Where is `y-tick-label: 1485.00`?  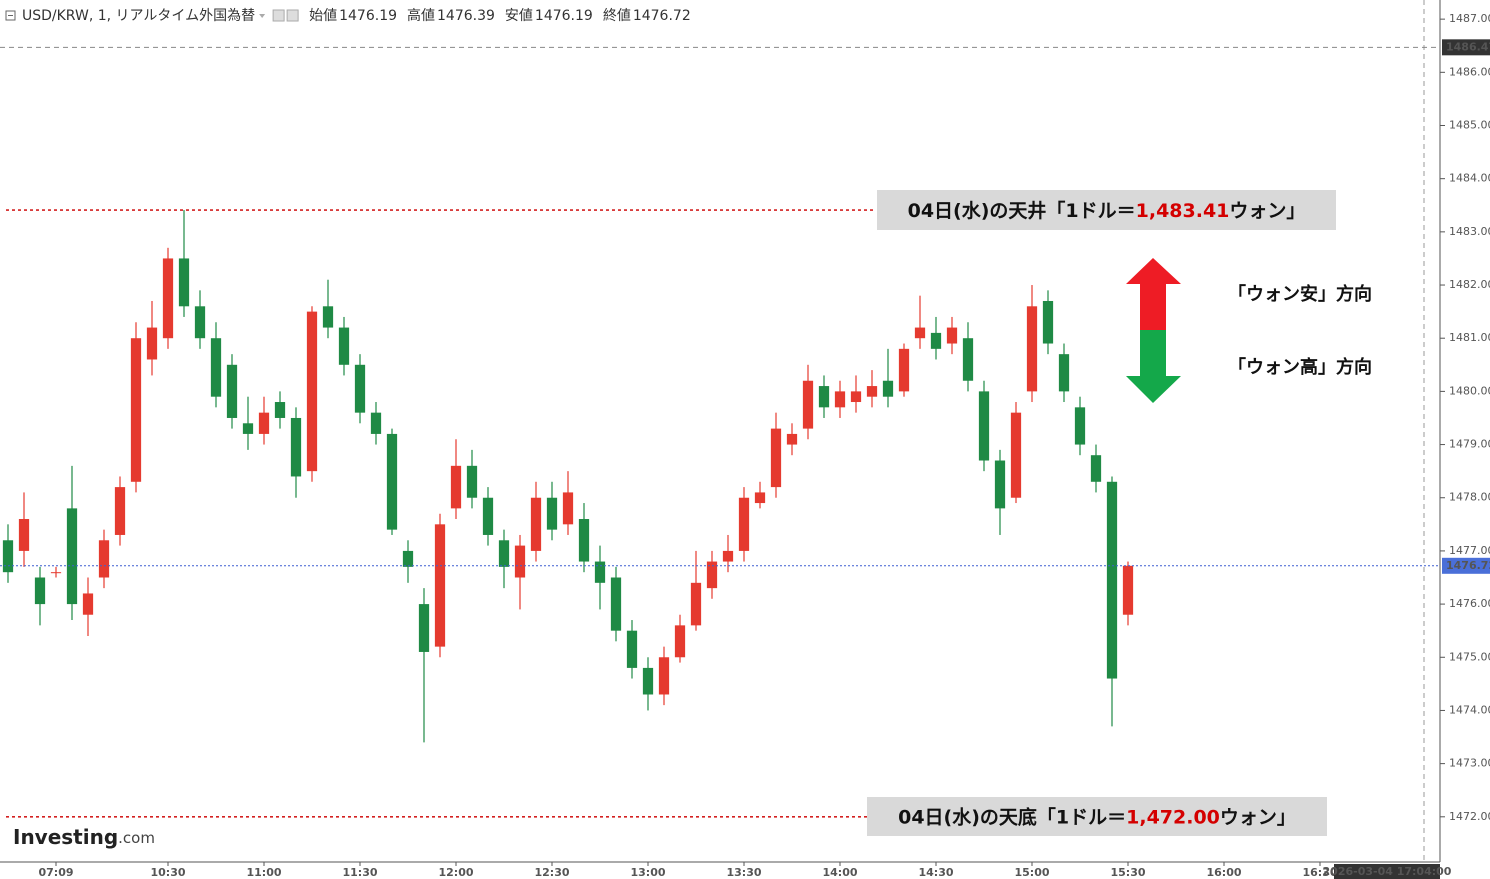 y-tick-label: 1485.00 is located at coordinates (1469, 124).